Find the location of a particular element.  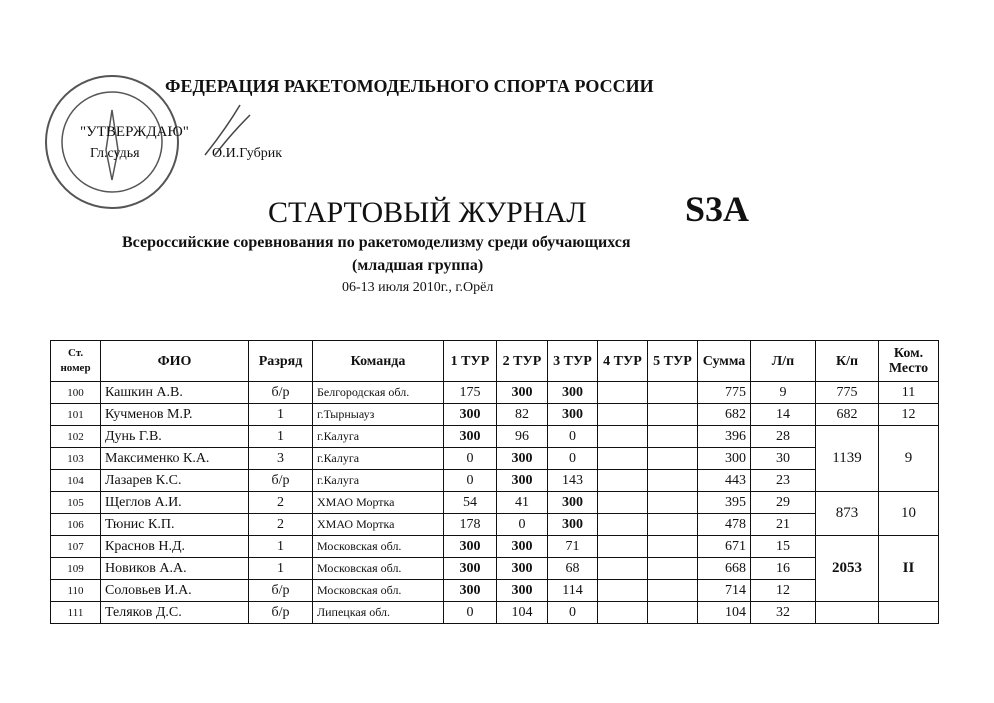

team-place: 11 is located at coordinates (908, 392).